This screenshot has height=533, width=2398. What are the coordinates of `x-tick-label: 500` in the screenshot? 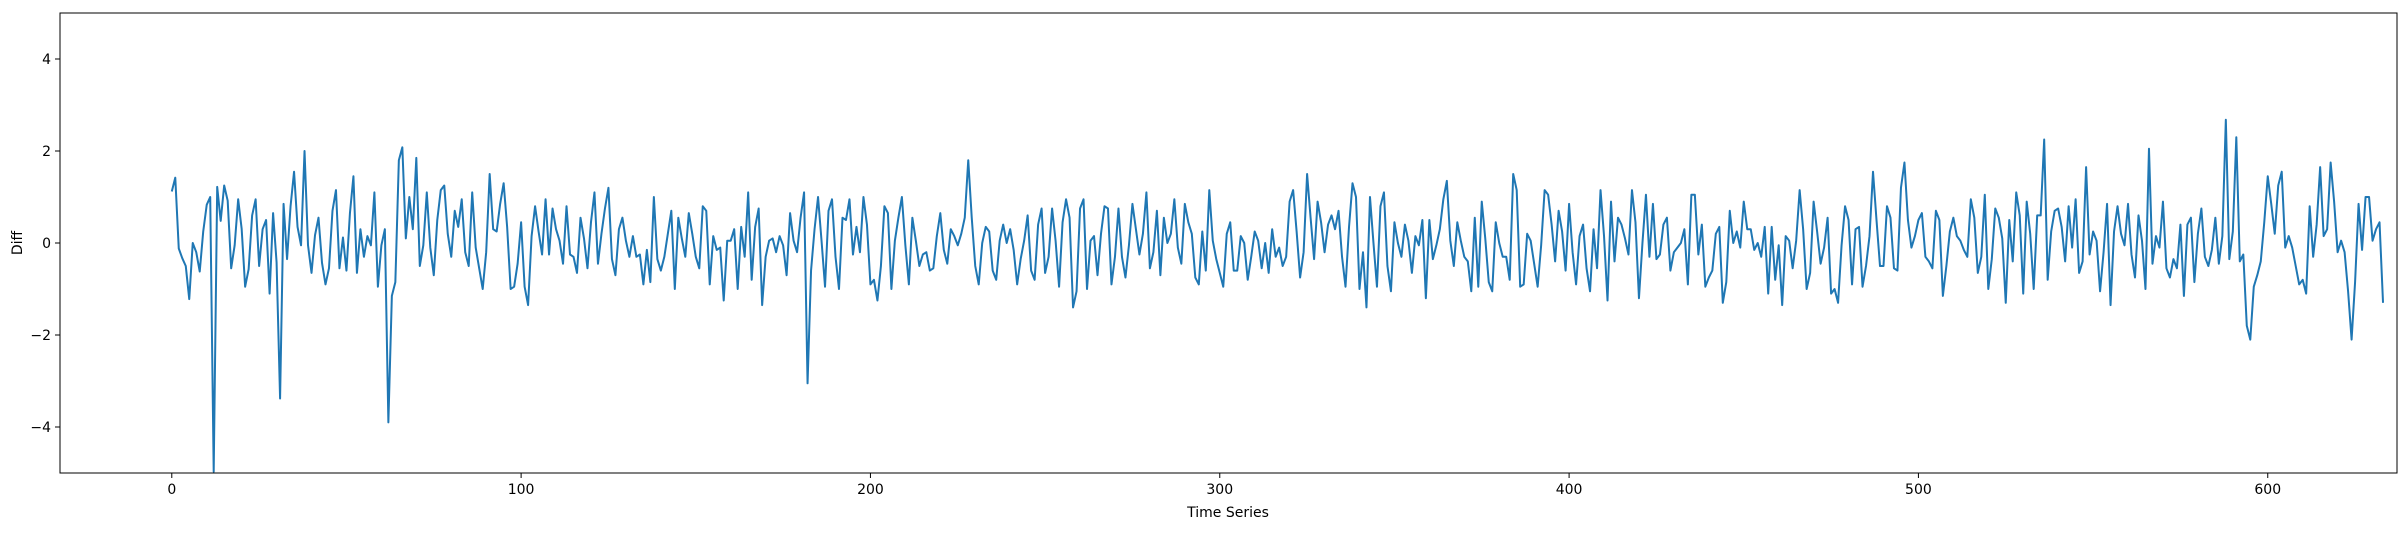 It's located at (1918, 490).